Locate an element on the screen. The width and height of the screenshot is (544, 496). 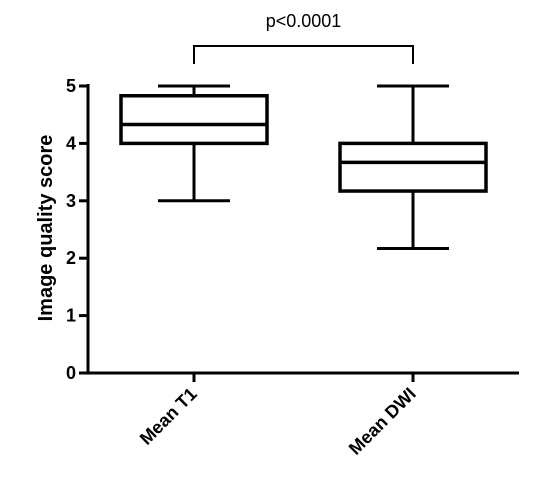
x-category-label: Mean T1 is located at coordinates (168, 416).